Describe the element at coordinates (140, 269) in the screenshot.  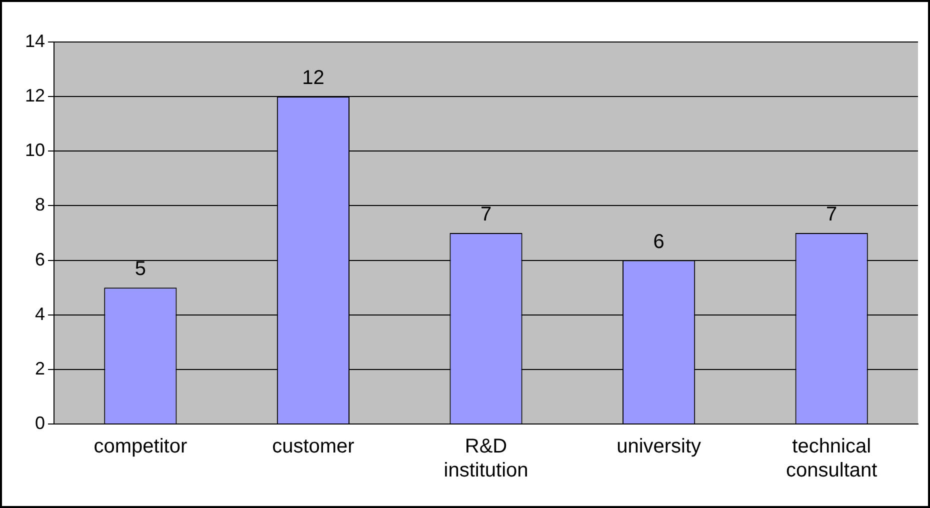
I see `data-label: 5` at that location.